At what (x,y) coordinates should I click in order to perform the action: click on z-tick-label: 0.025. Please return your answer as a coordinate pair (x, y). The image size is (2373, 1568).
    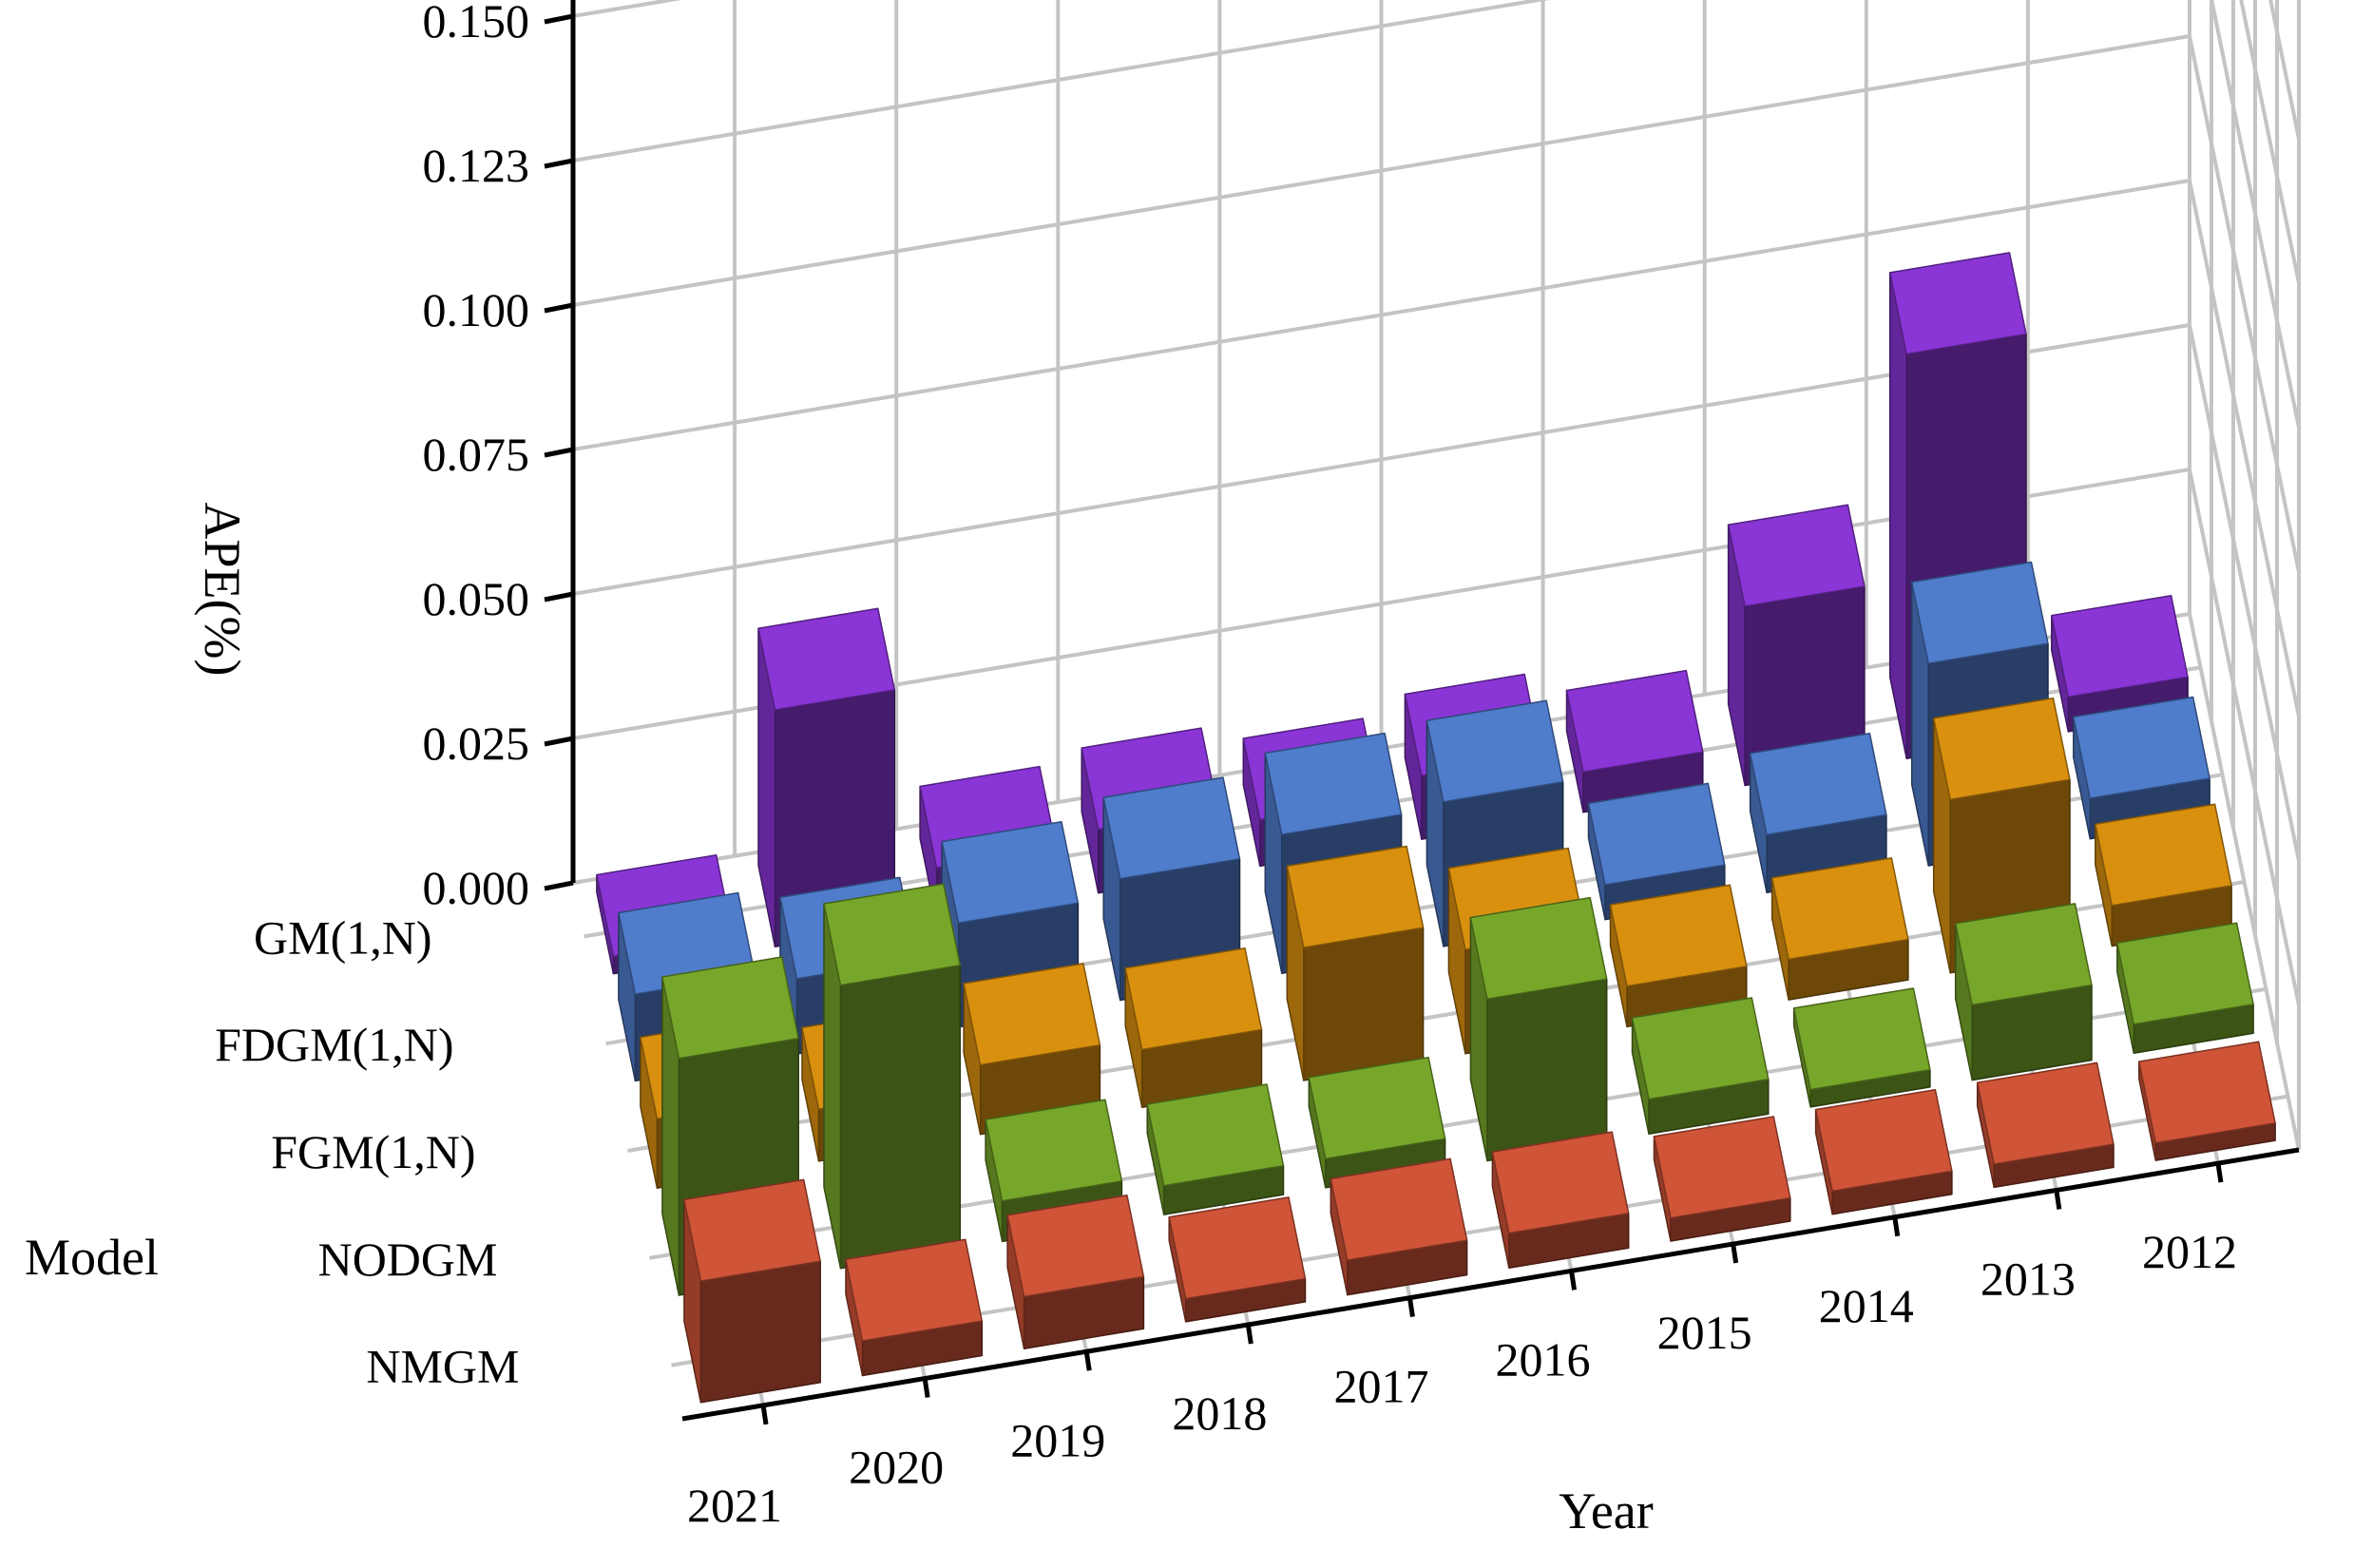
    Looking at the image, I should click on (476, 744).